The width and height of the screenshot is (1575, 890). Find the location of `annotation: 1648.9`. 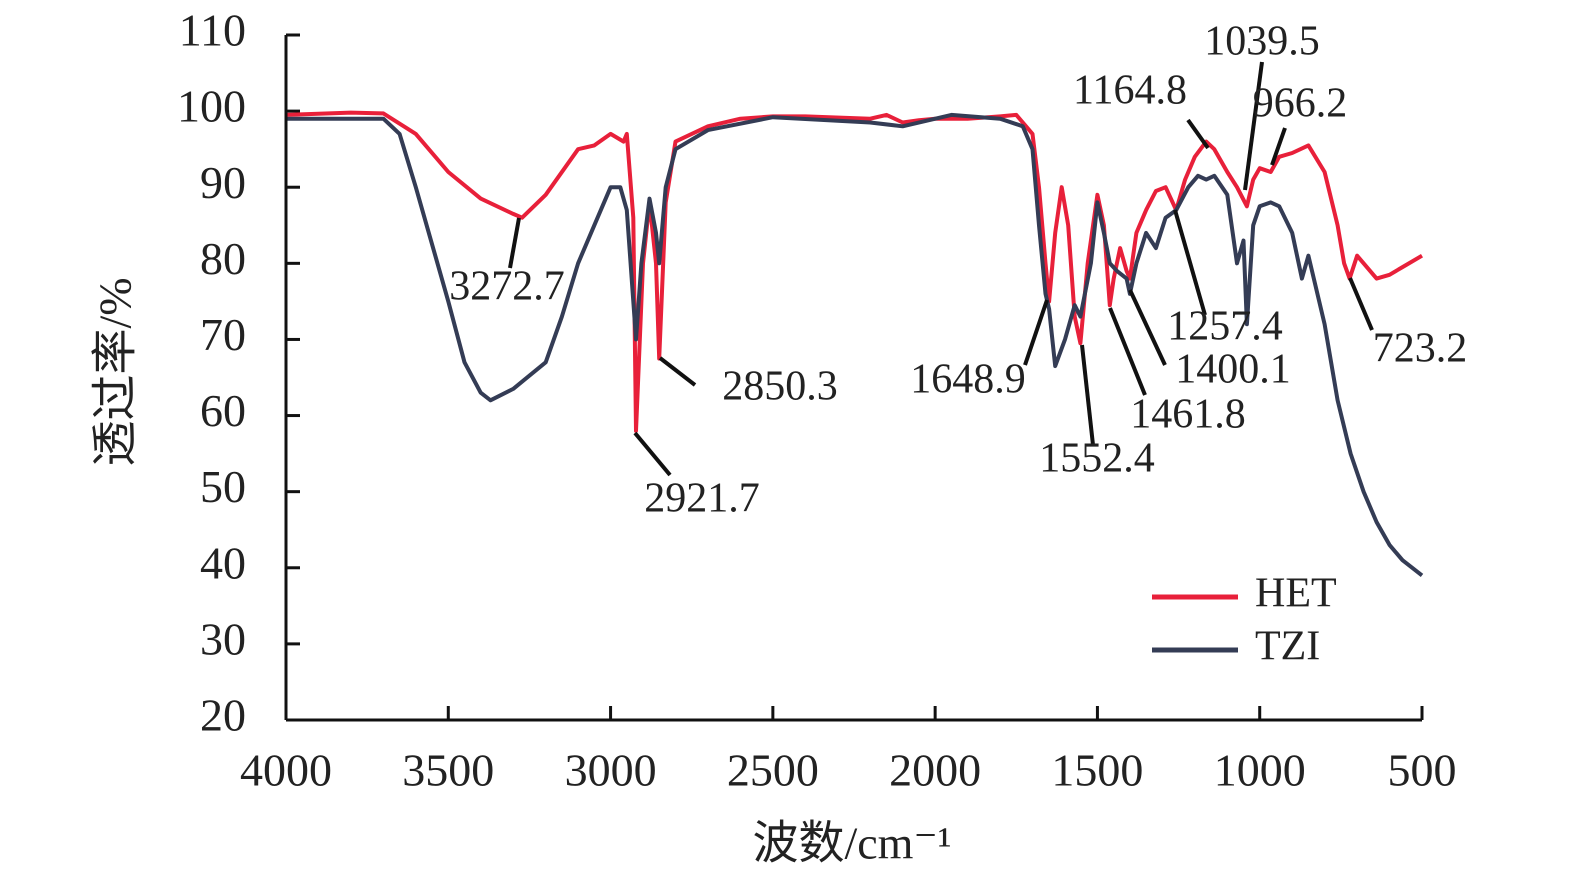

annotation: 1648.9 is located at coordinates (968, 380).